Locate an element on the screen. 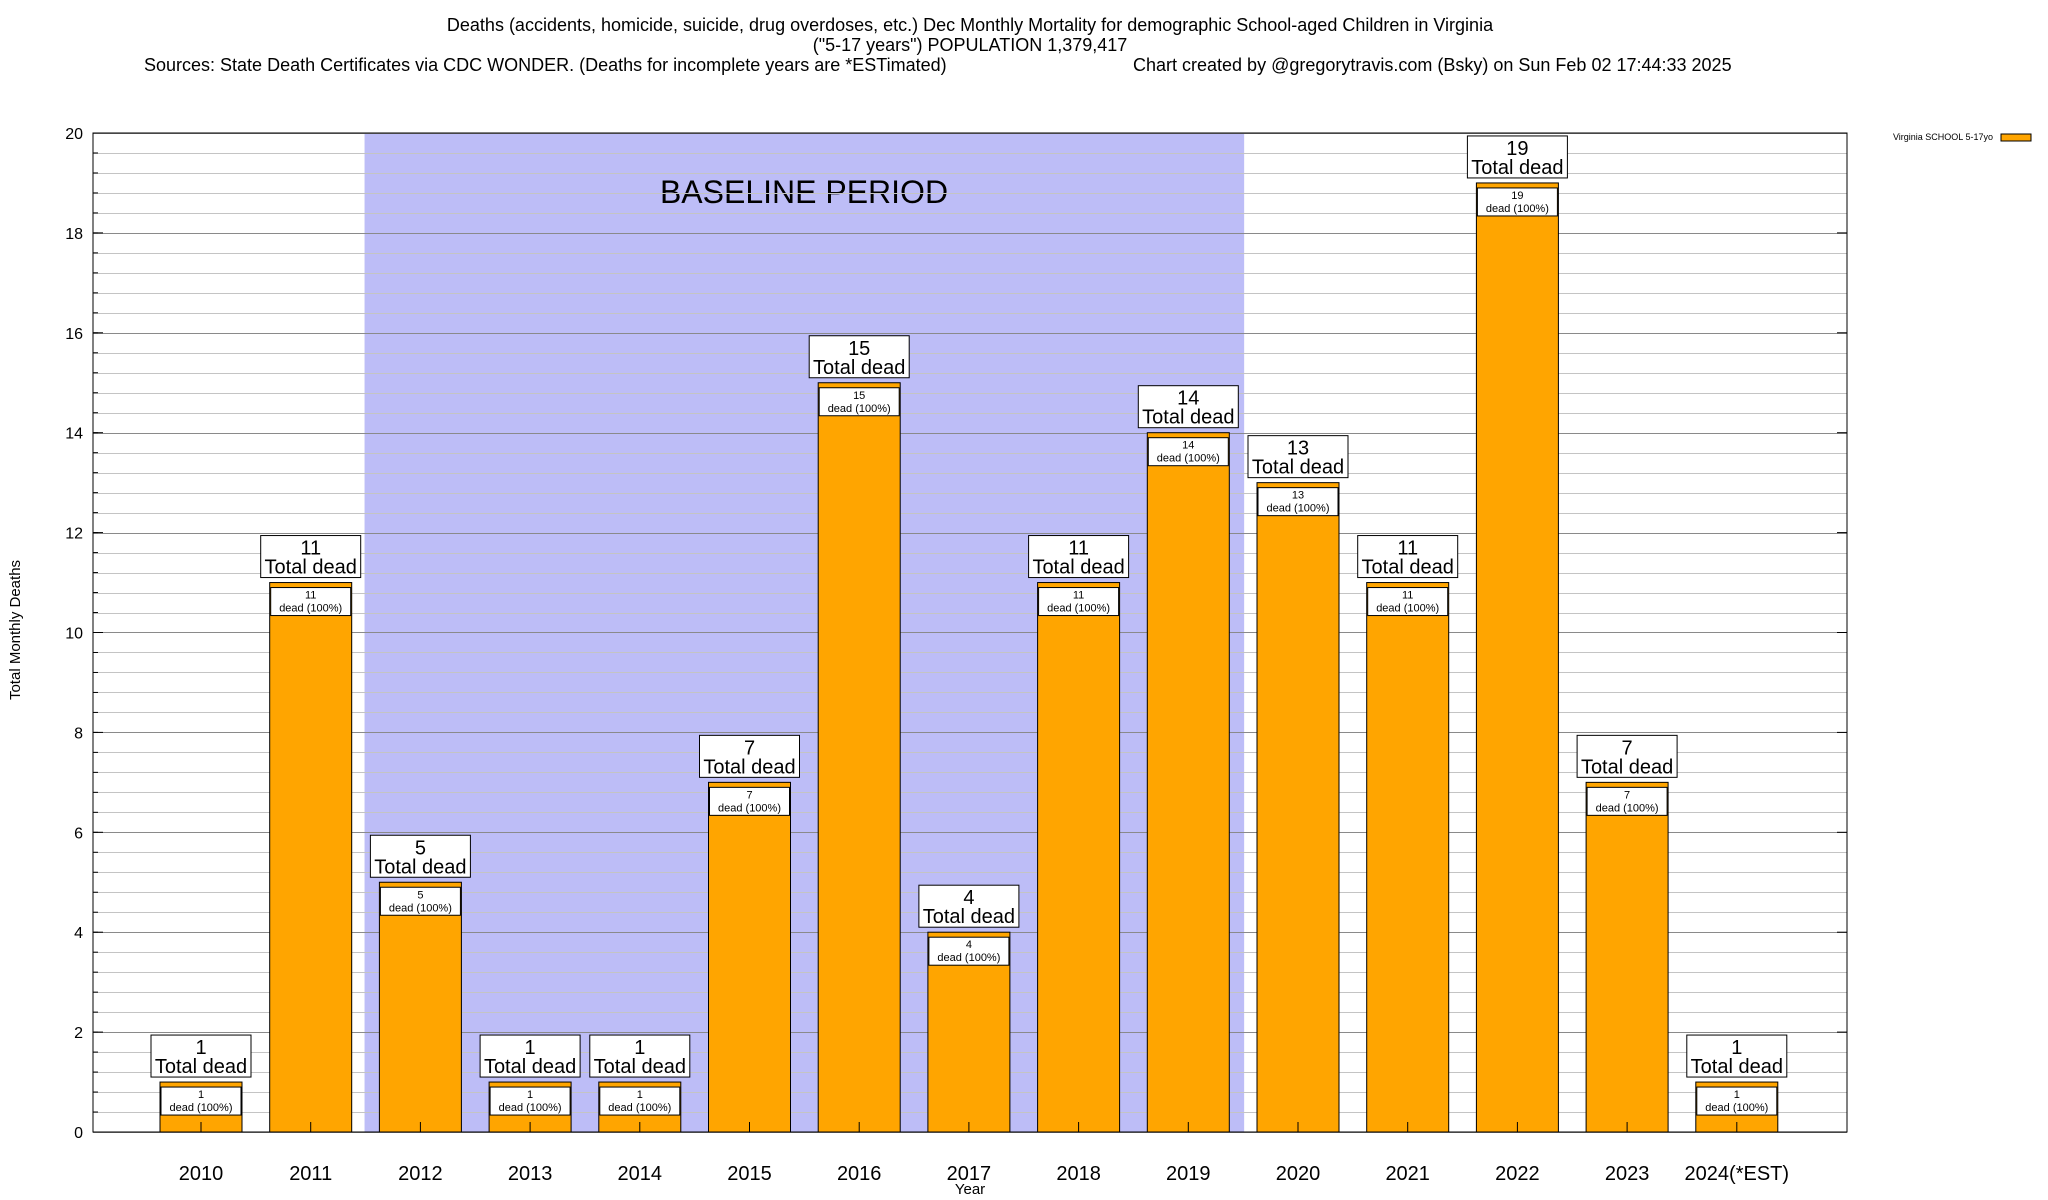  x-tick-label: 2012 is located at coordinates (420, 1174).